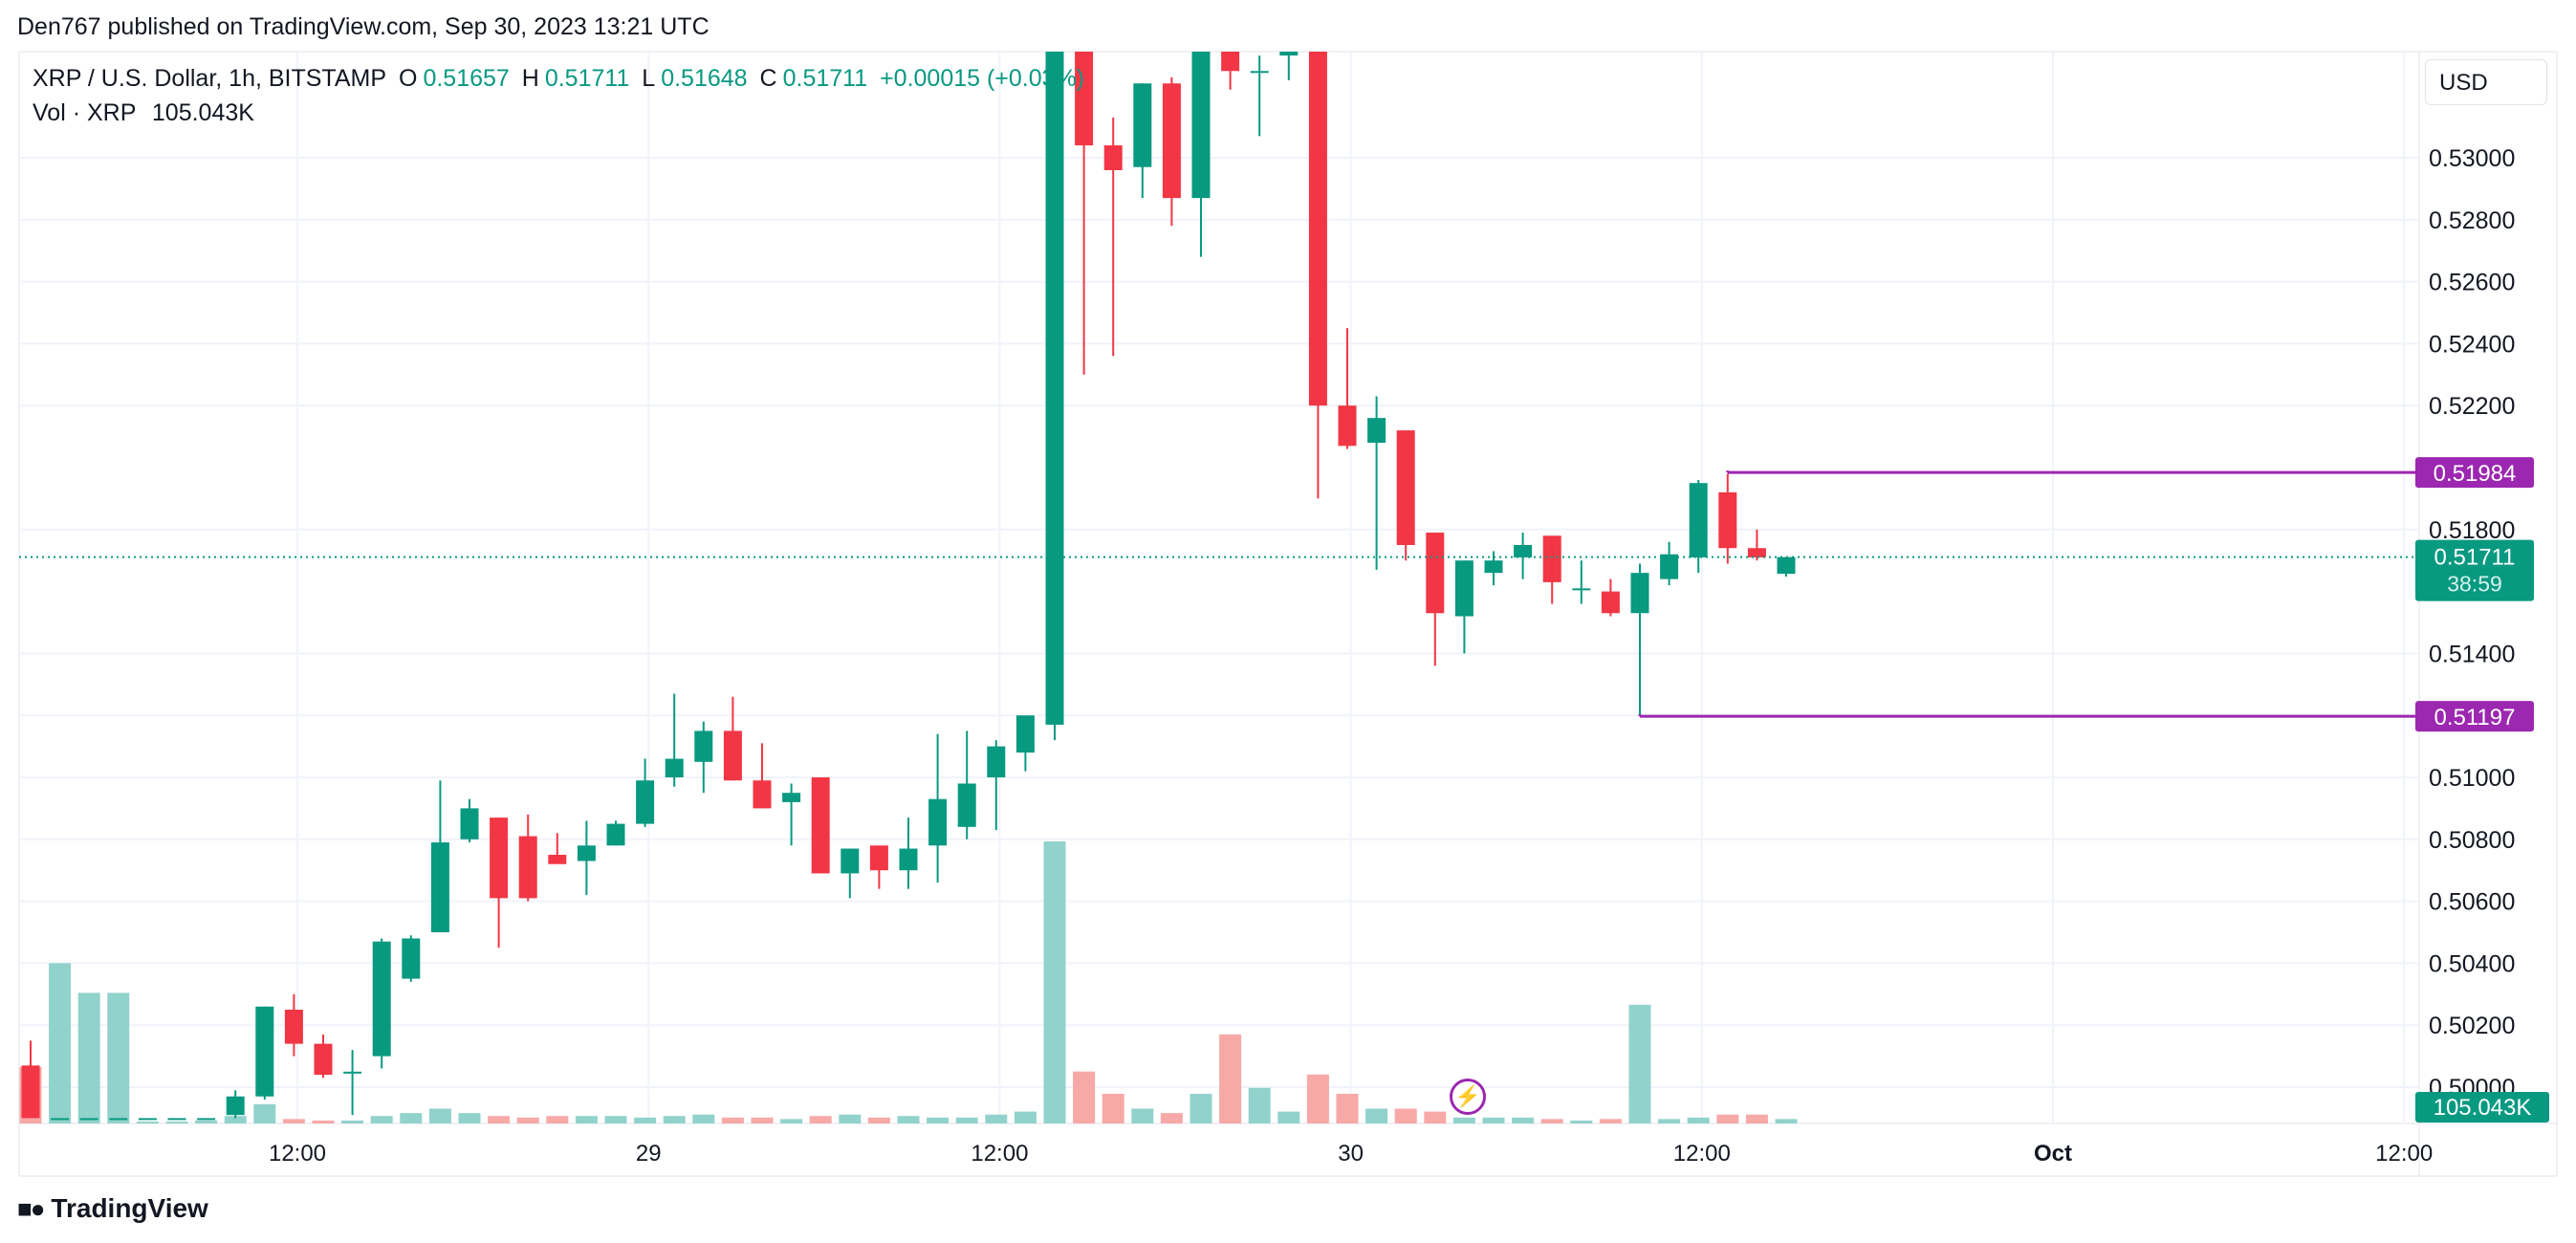  Describe the element at coordinates (587, 78) in the screenshot. I see `high-value: 0.51711` at that location.